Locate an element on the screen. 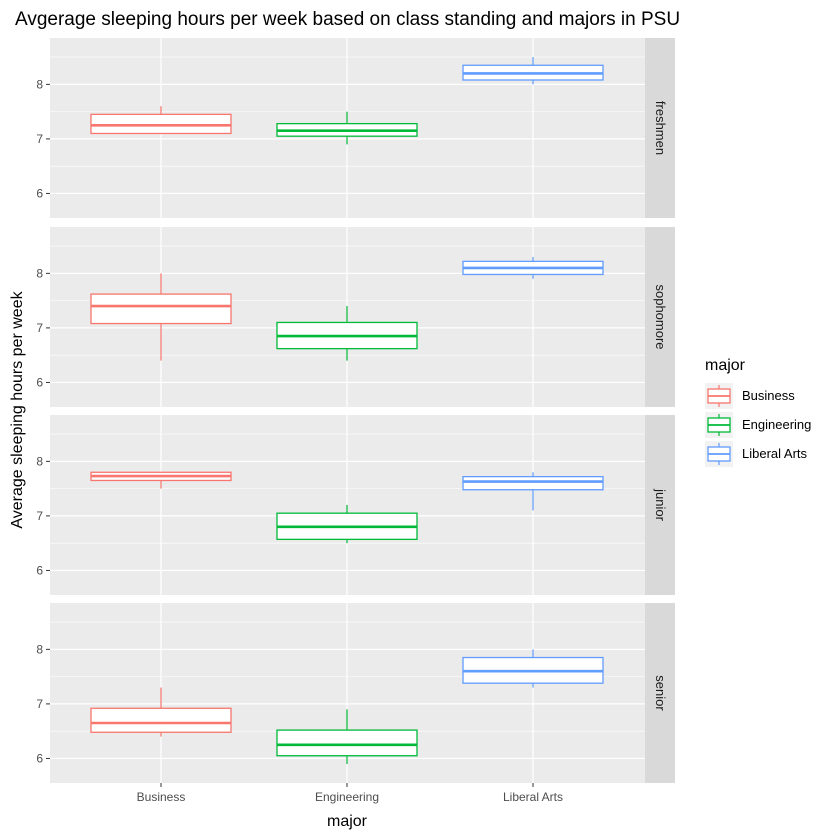 This screenshot has width=840, height=840. facet-strip-label: junior is located at coordinates (660, 504).